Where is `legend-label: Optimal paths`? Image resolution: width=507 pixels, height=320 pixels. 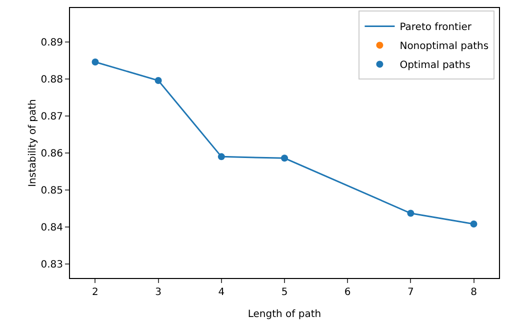
legend-label: Optimal paths is located at coordinates (435, 66).